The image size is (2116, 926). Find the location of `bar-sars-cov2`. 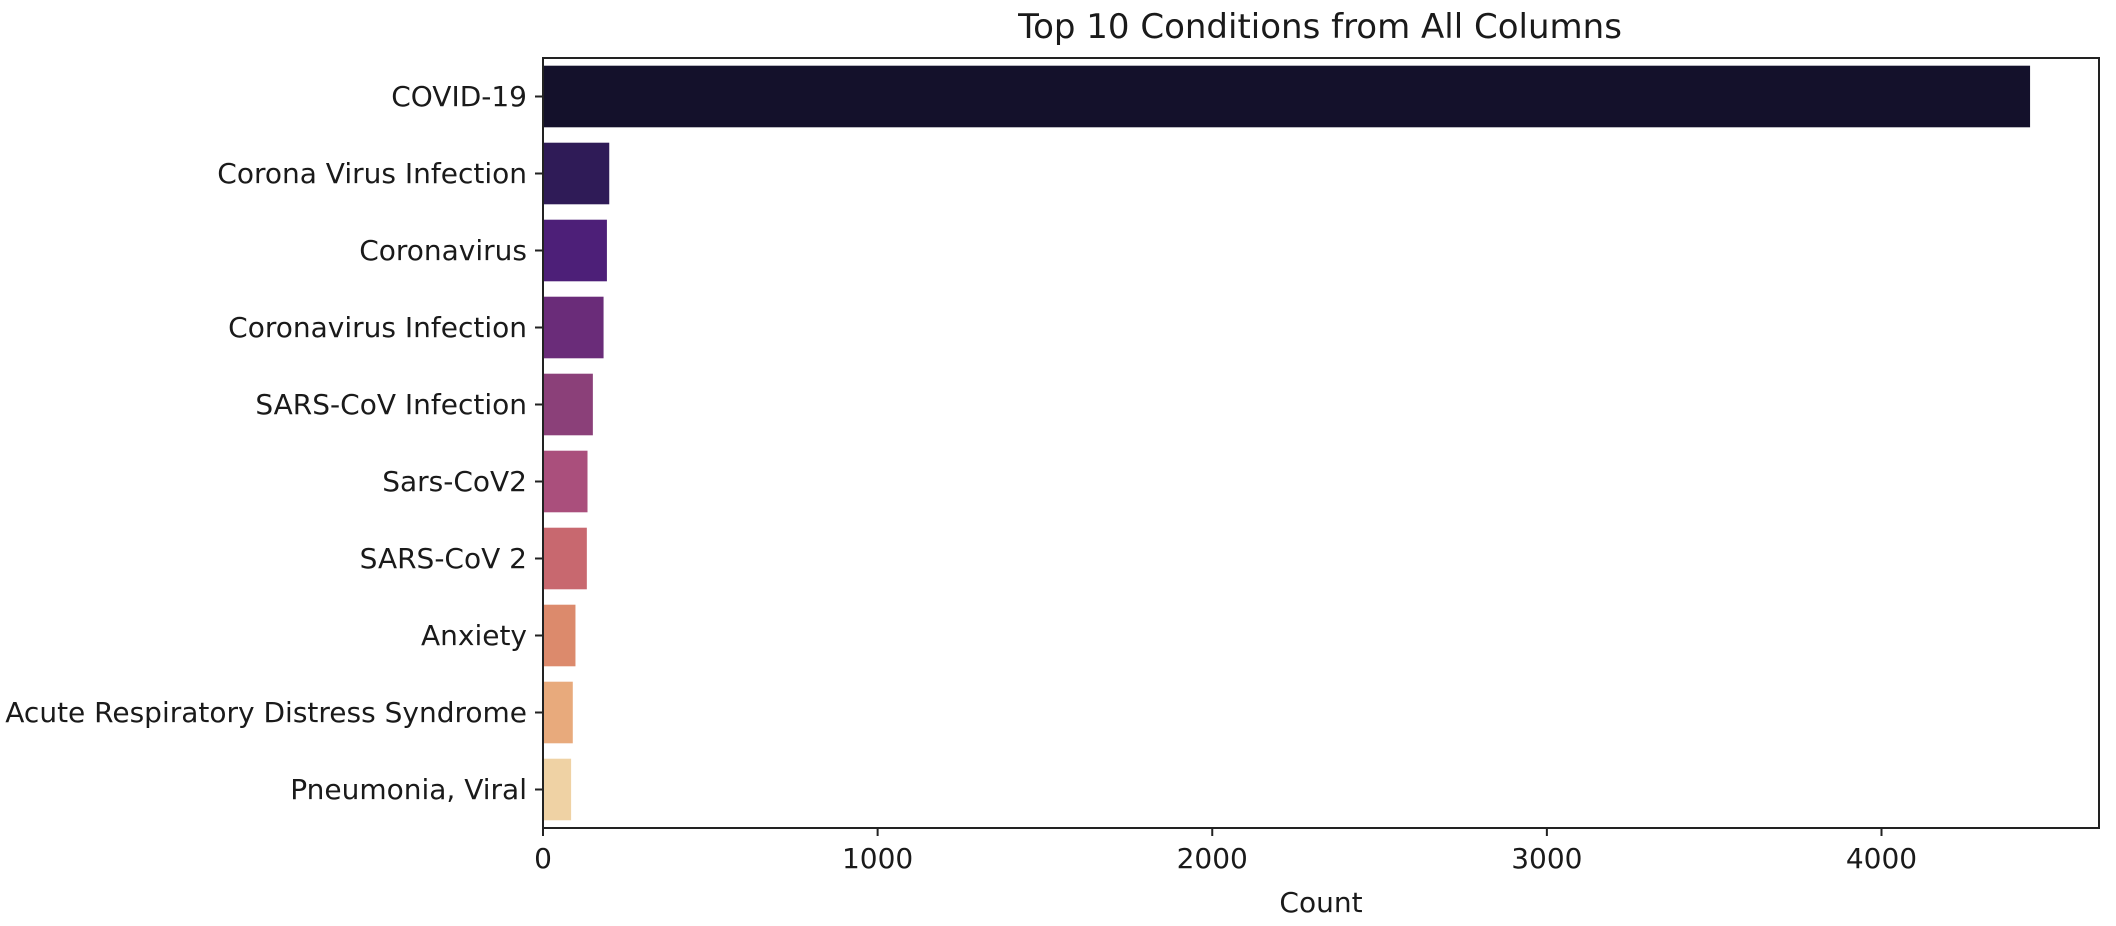

bar-sars-cov2 is located at coordinates (565, 481).